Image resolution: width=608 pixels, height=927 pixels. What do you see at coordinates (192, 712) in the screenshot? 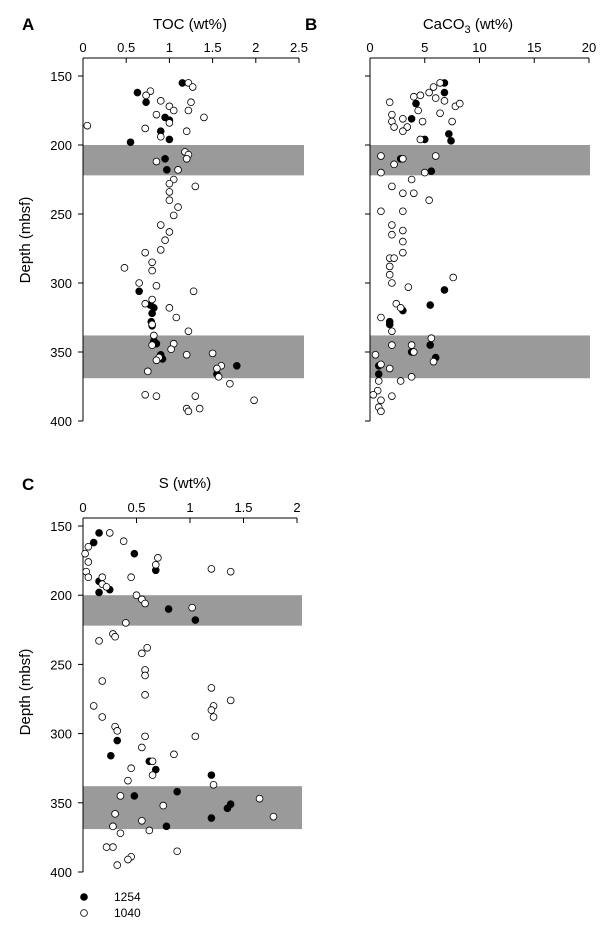
I see `panel-c-bands` at bounding box center [192, 712].